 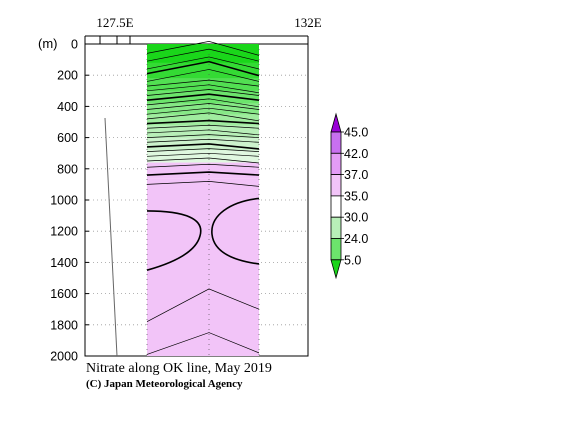 I want to click on y-tick-label: 1400, so click(x=64, y=263).